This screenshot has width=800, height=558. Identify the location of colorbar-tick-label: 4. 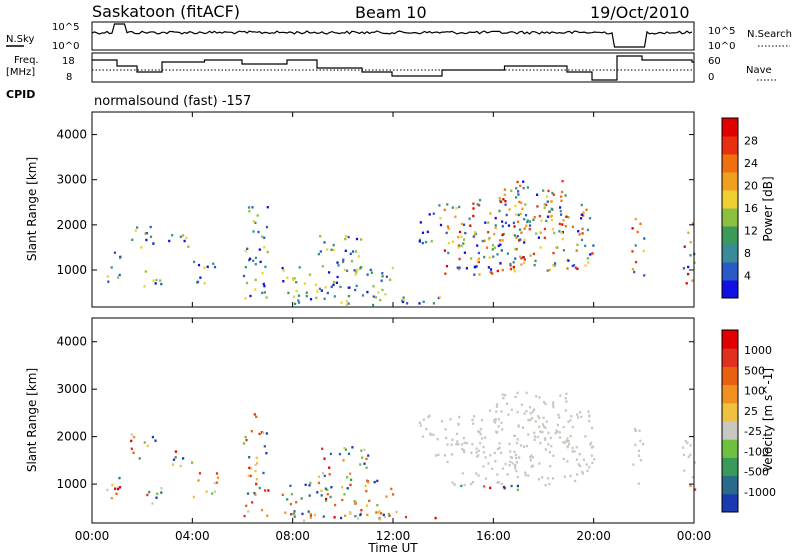
(747, 276).